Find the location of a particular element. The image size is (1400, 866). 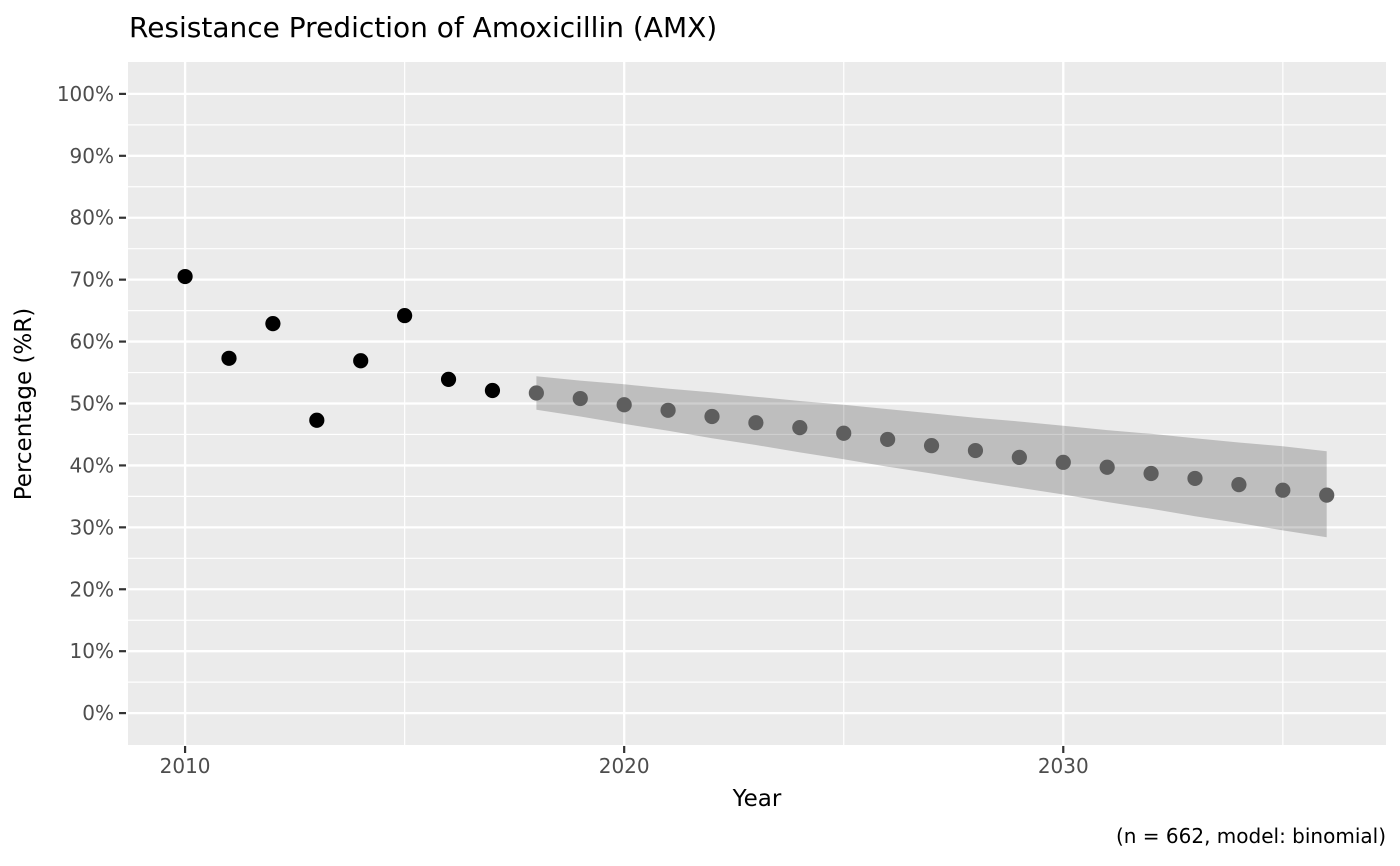

y-tick-label: 90% is located at coordinates (92, 156).